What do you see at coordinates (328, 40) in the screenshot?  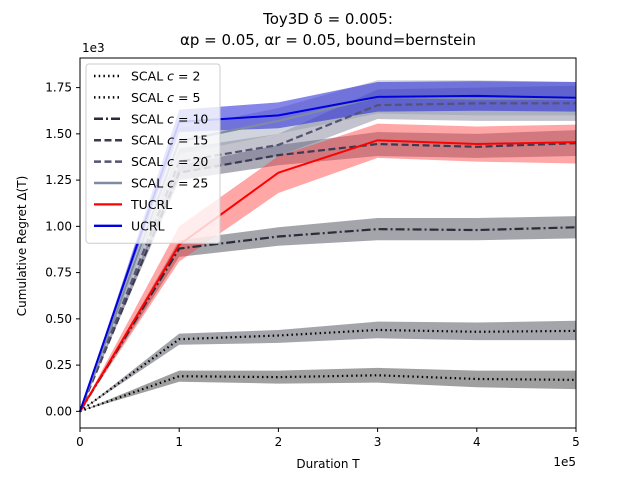 I see `chart-title-line2: αp = 0.05, αr = 0.05, bound=bernstein` at bounding box center [328, 40].